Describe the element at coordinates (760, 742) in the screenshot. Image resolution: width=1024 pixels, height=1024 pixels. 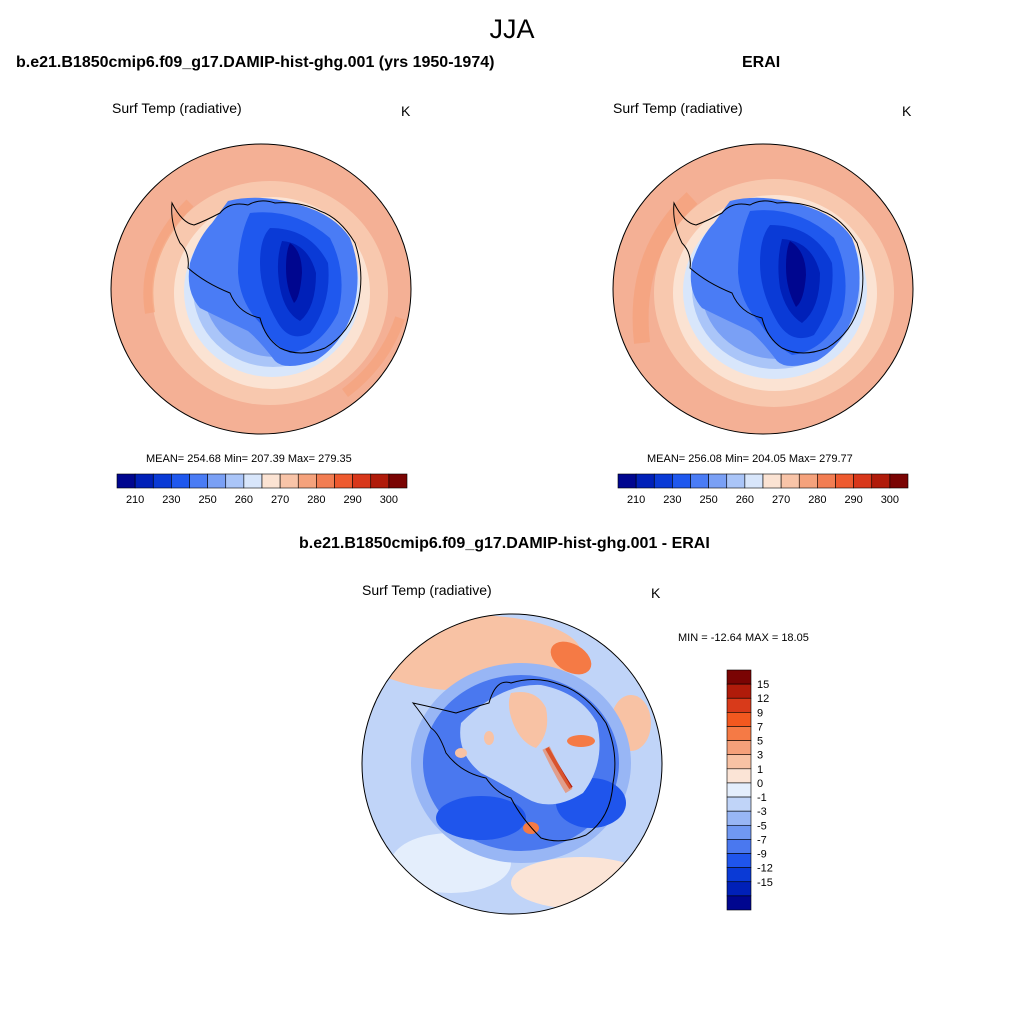
I see `colorbar-tick-label: 5` at that location.